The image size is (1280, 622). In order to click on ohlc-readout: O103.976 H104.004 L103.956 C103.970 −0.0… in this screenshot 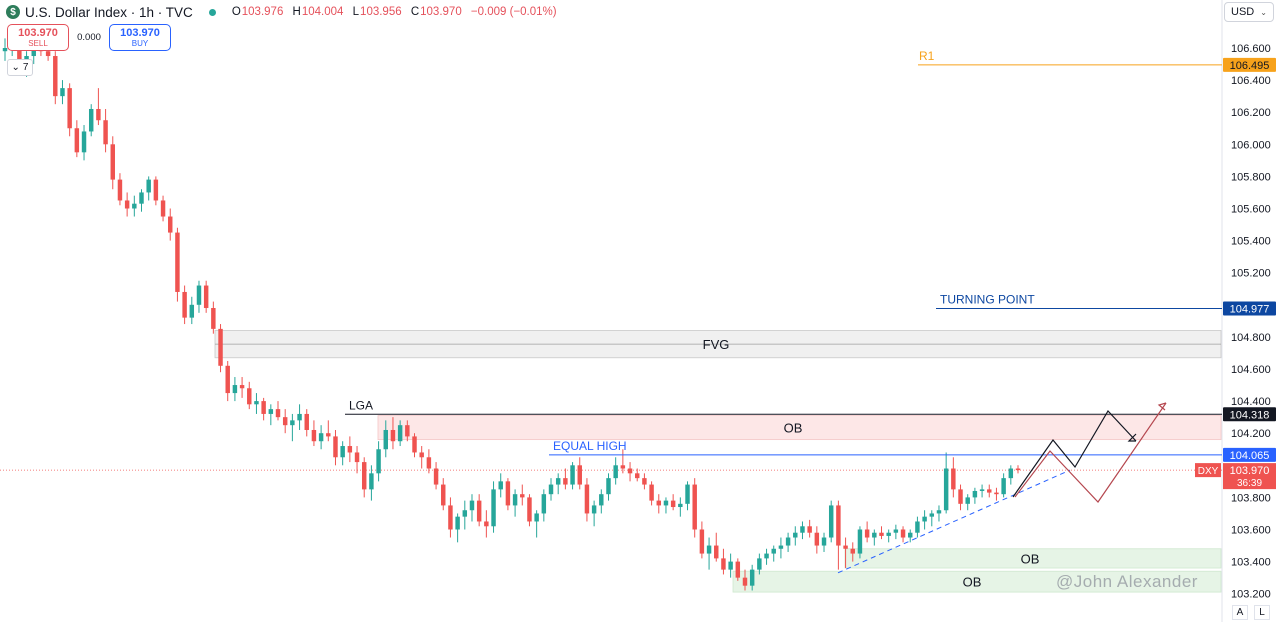, I will do `click(394, 12)`.